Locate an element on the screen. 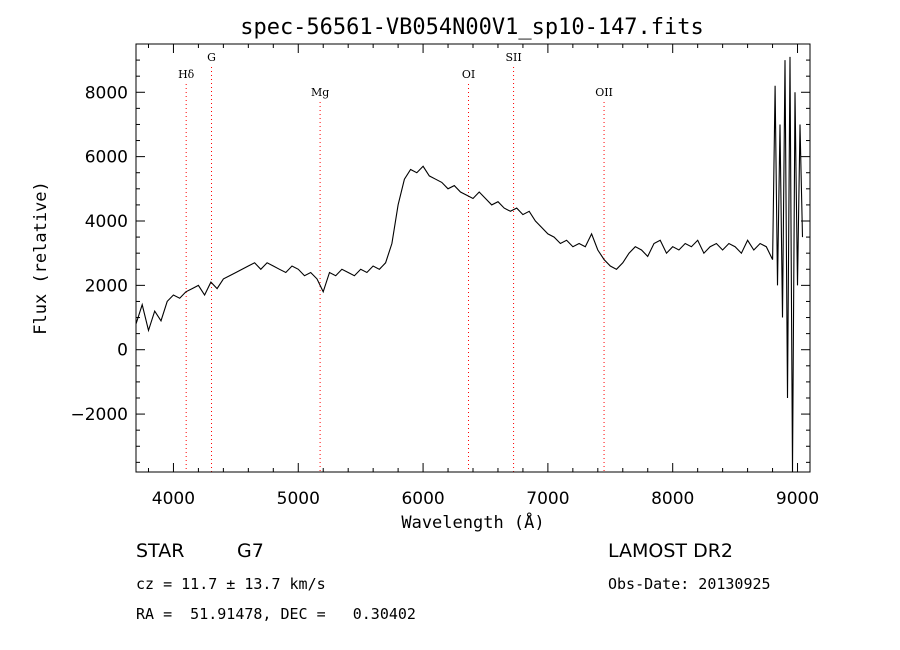  x-tick-label: 8000 is located at coordinates (672, 499).